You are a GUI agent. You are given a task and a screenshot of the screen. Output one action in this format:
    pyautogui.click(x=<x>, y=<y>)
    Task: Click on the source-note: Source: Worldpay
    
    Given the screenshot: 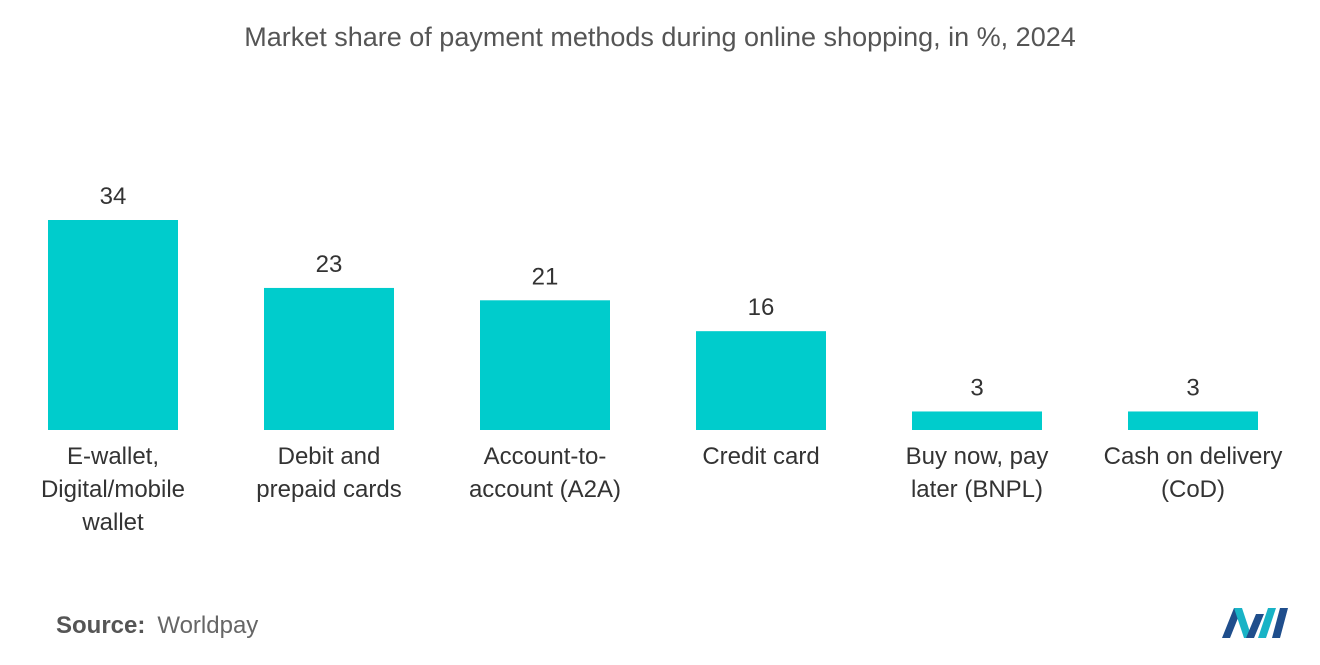 What is the action you would take?
    pyautogui.click(x=157, y=626)
    